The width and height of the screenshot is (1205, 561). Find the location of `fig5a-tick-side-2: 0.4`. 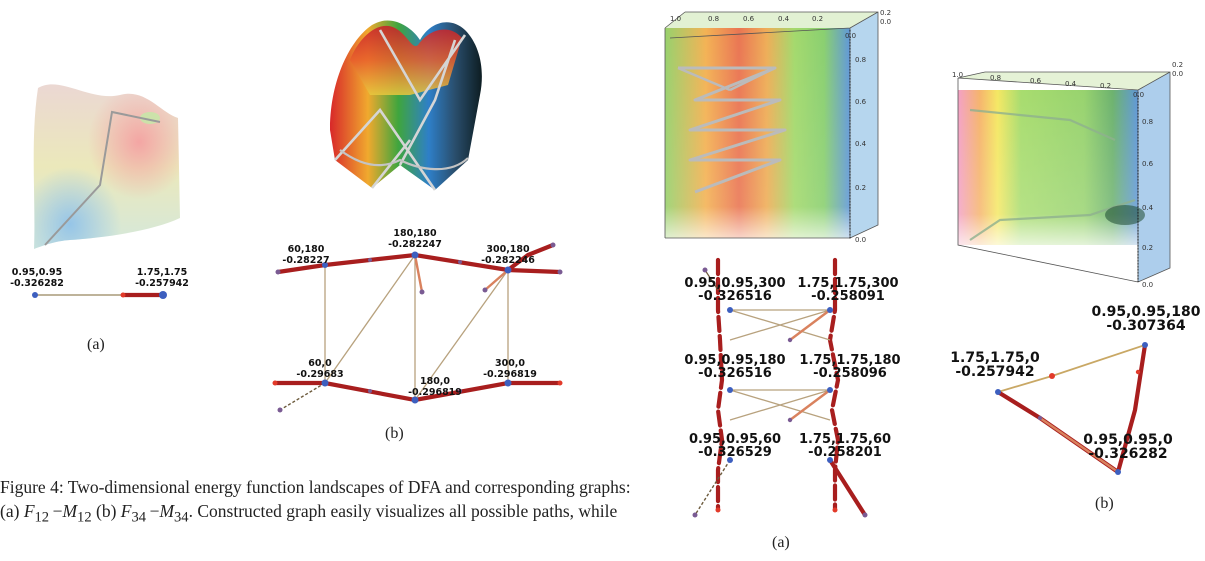

fig5a-tick-side-2: 0.4 is located at coordinates (861, 144).